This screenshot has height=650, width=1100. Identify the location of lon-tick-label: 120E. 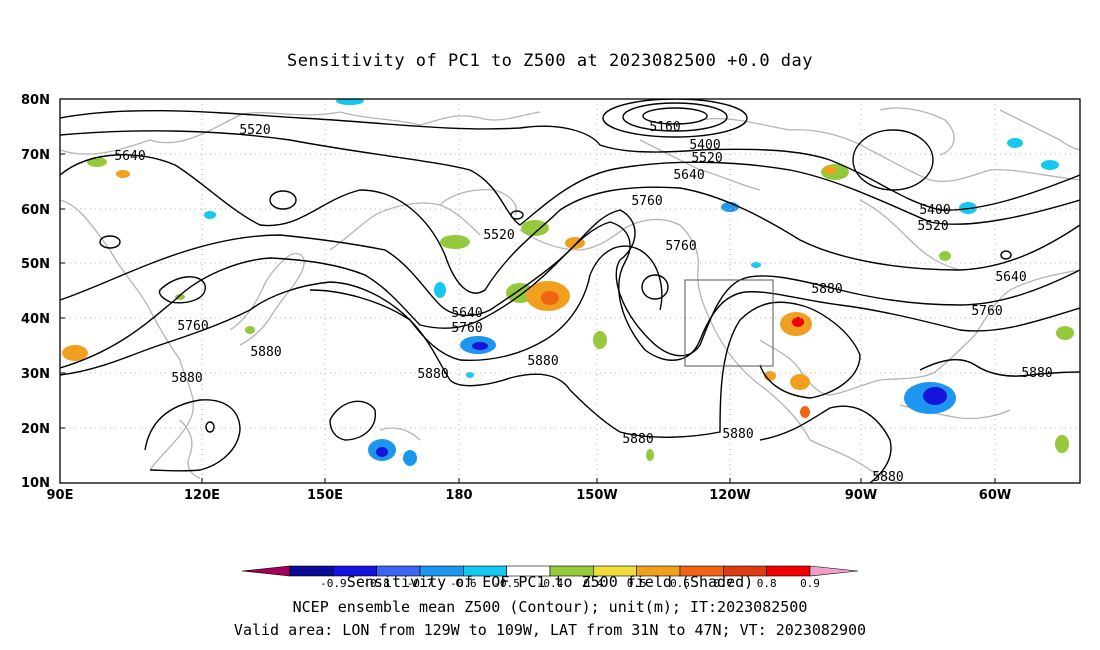
(202, 495).